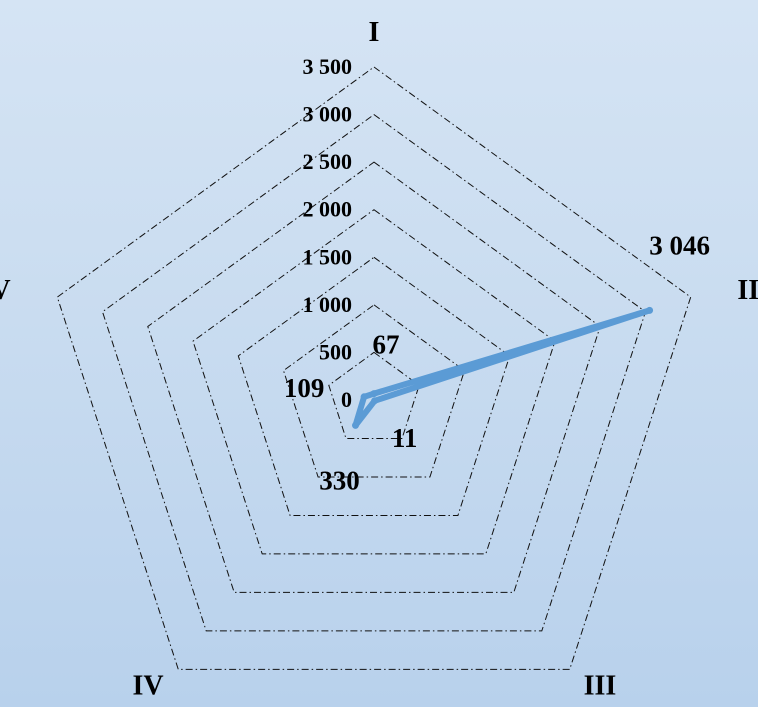  What do you see at coordinates (747, 290) in the screenshot?
I see `category-label-II: II` at bounding box center [747, 290].